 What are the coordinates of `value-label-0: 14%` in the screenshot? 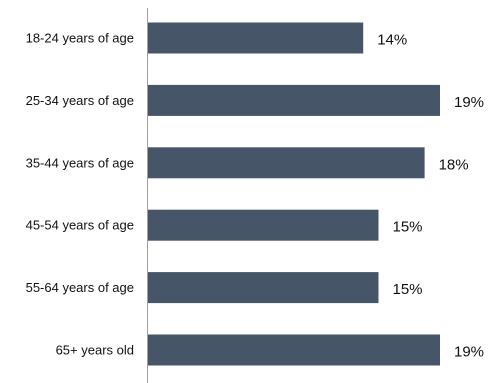 It's located at (392, 40).